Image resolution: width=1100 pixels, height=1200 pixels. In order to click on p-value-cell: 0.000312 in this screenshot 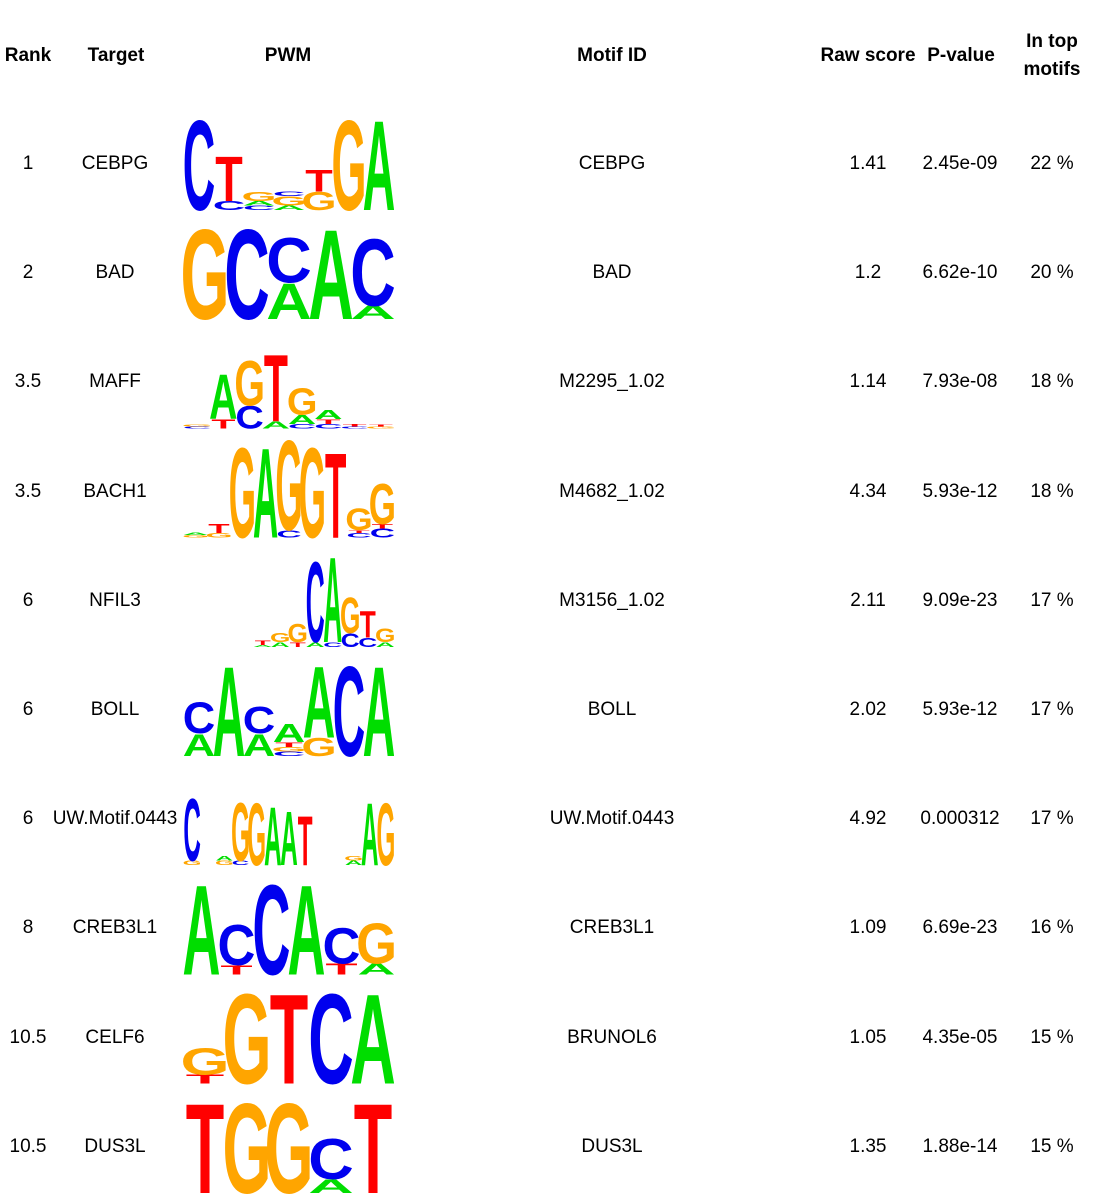, I will do `click(960, 819)`.